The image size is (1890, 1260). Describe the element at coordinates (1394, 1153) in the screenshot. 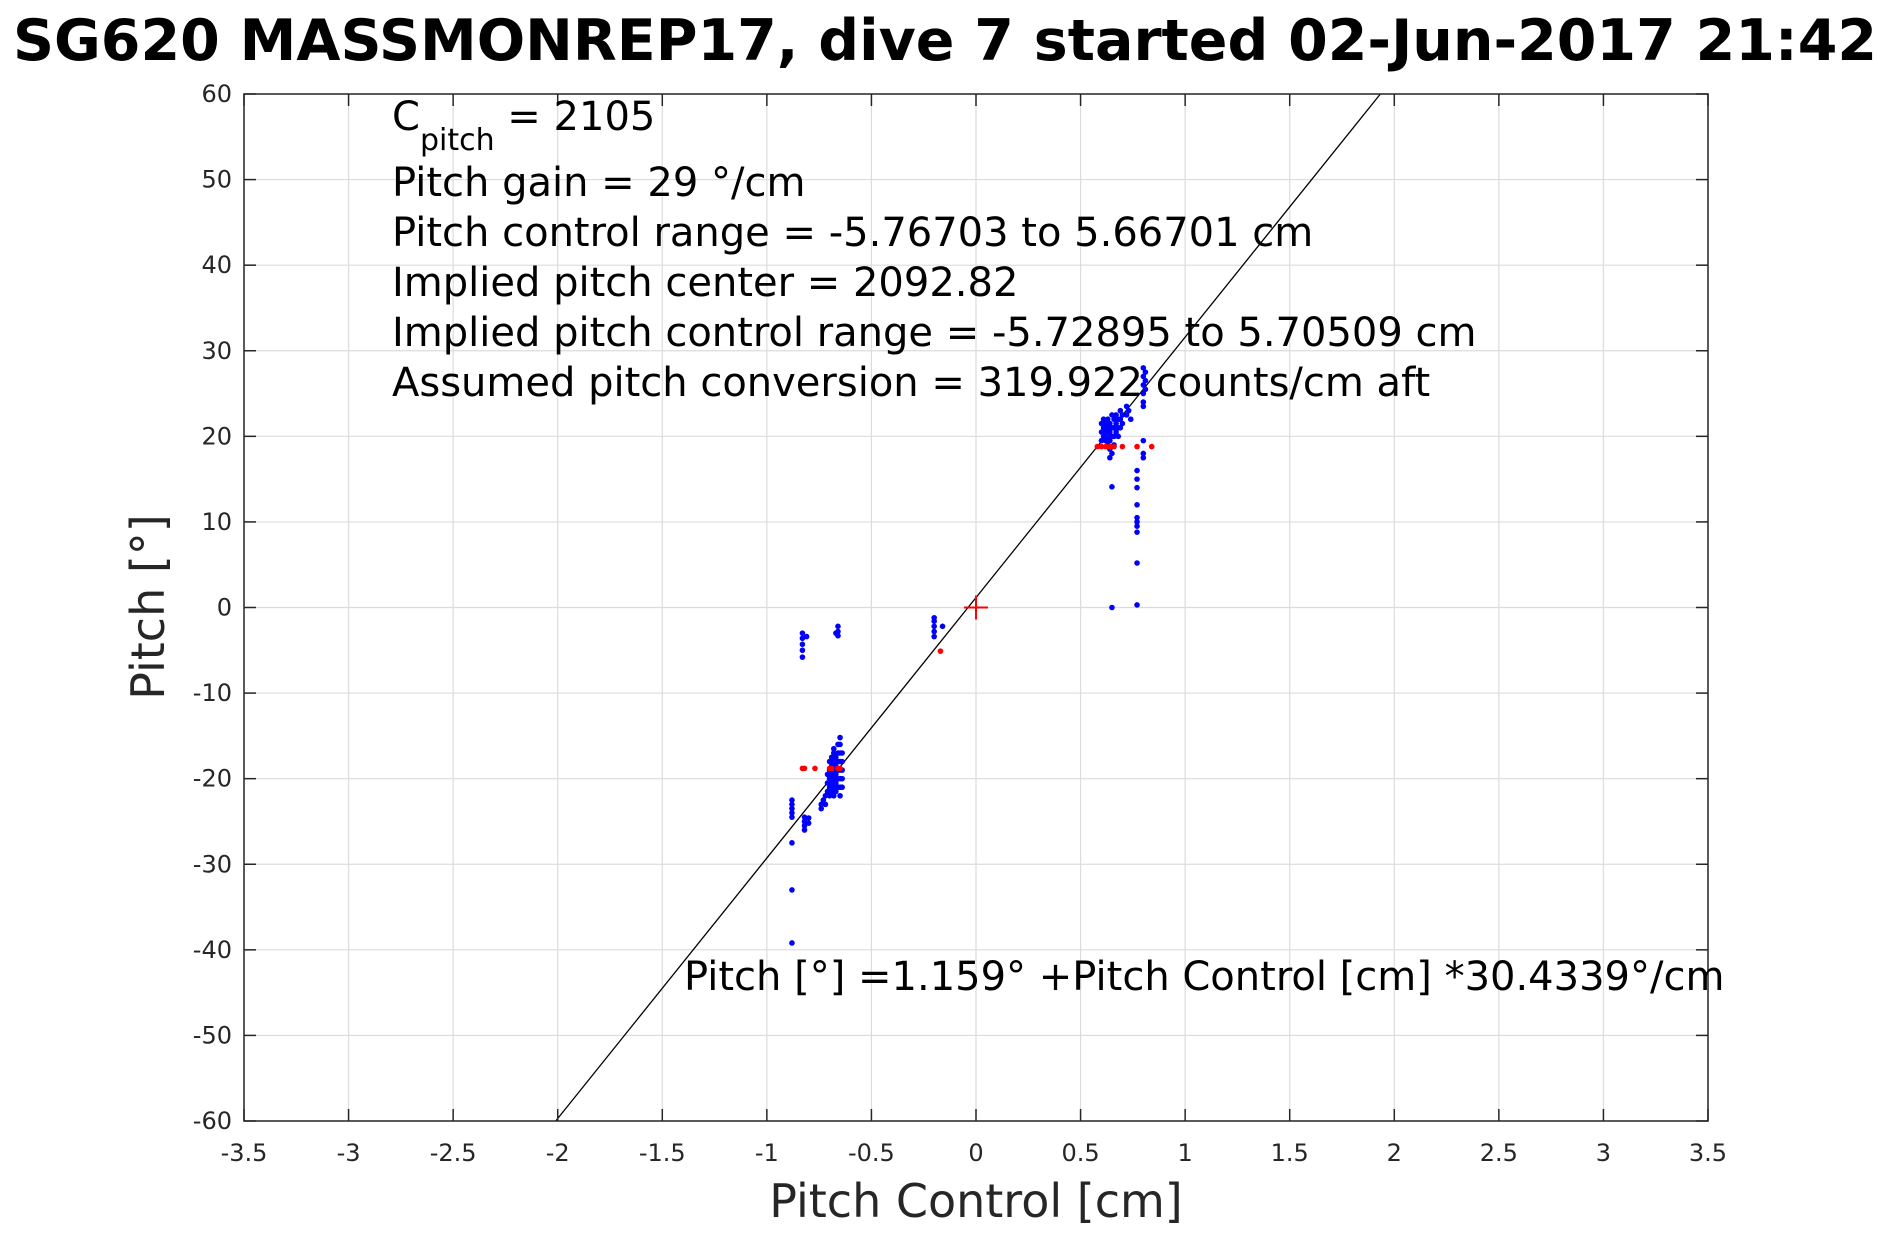

I see `x-tick-label: 2` at that location.